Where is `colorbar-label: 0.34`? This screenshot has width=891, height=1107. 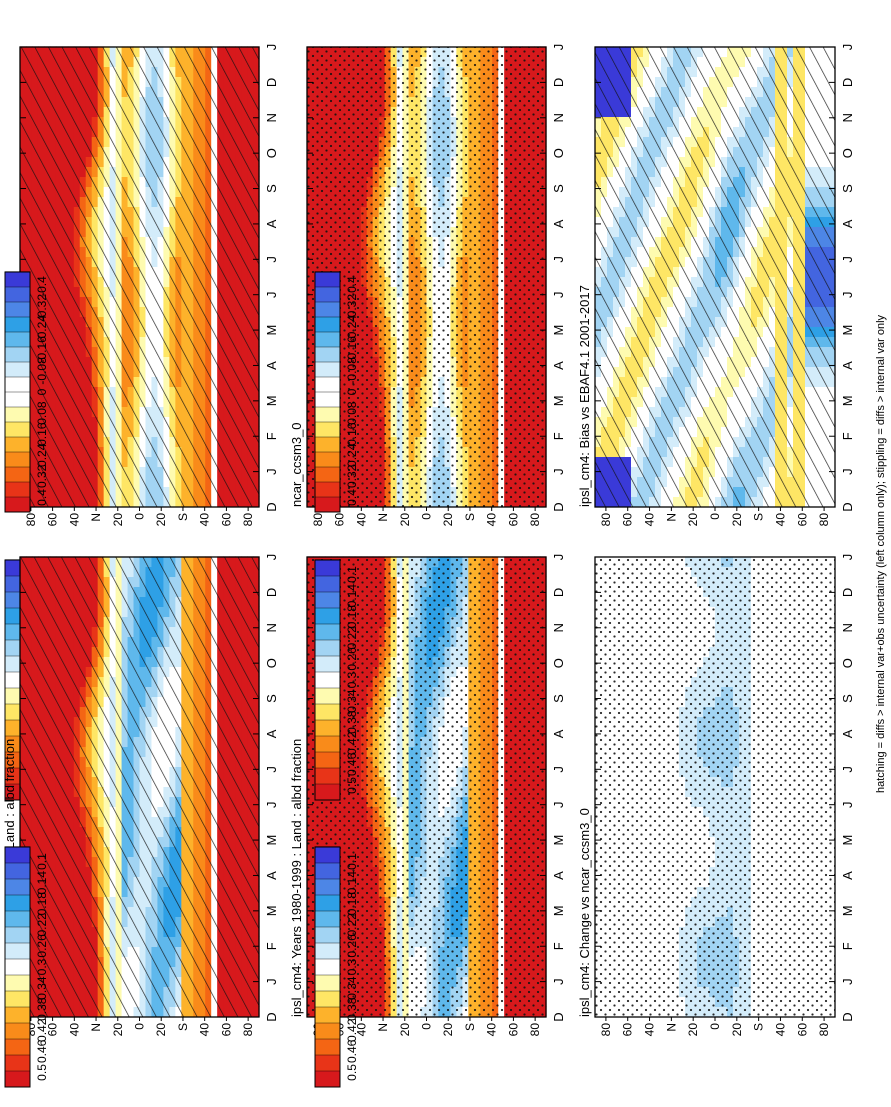 colorbar-label: 0.34 is located at coordinates (42, 988).